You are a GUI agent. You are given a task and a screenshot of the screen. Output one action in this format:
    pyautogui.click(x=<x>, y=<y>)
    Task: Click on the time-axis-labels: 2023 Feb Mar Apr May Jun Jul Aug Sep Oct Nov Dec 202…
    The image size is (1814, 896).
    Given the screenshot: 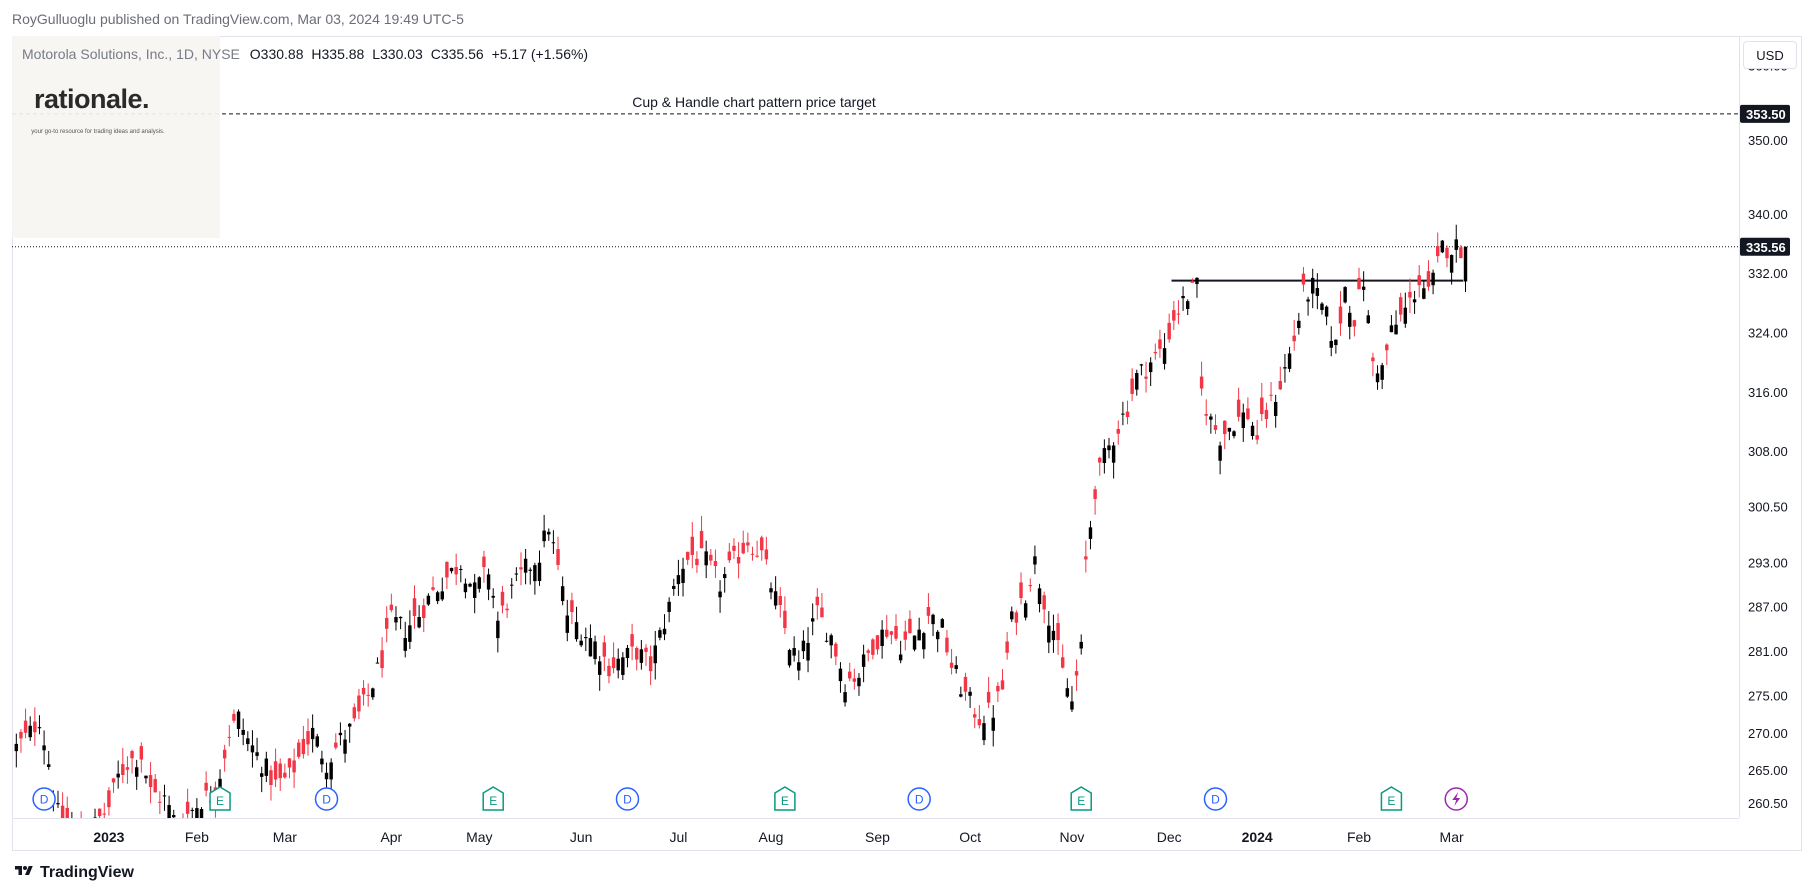 What is the action you would take?
    pyautogui.click(x=778, y=837)
    